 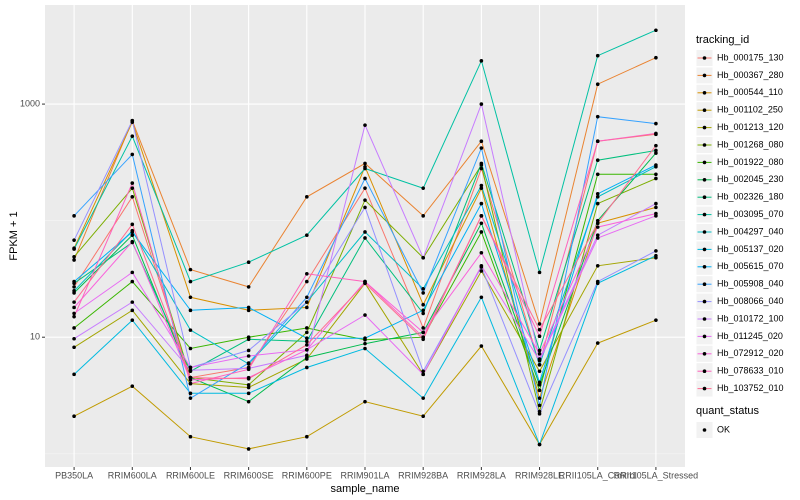 What do you see at coordinates (74, 475) in the screenshot?
I see `x-tick-label: PB350LA` at bounding box center [74, 475].